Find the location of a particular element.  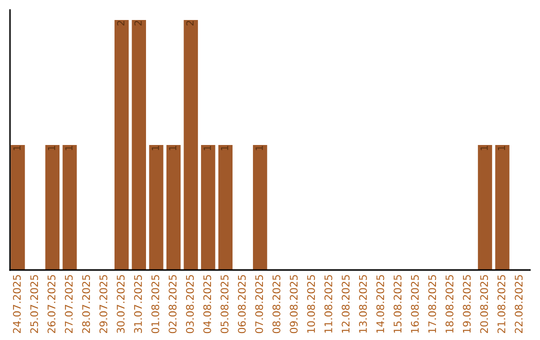

x-tick-label: 17.08.2025 is located at coordinates (432, 304).